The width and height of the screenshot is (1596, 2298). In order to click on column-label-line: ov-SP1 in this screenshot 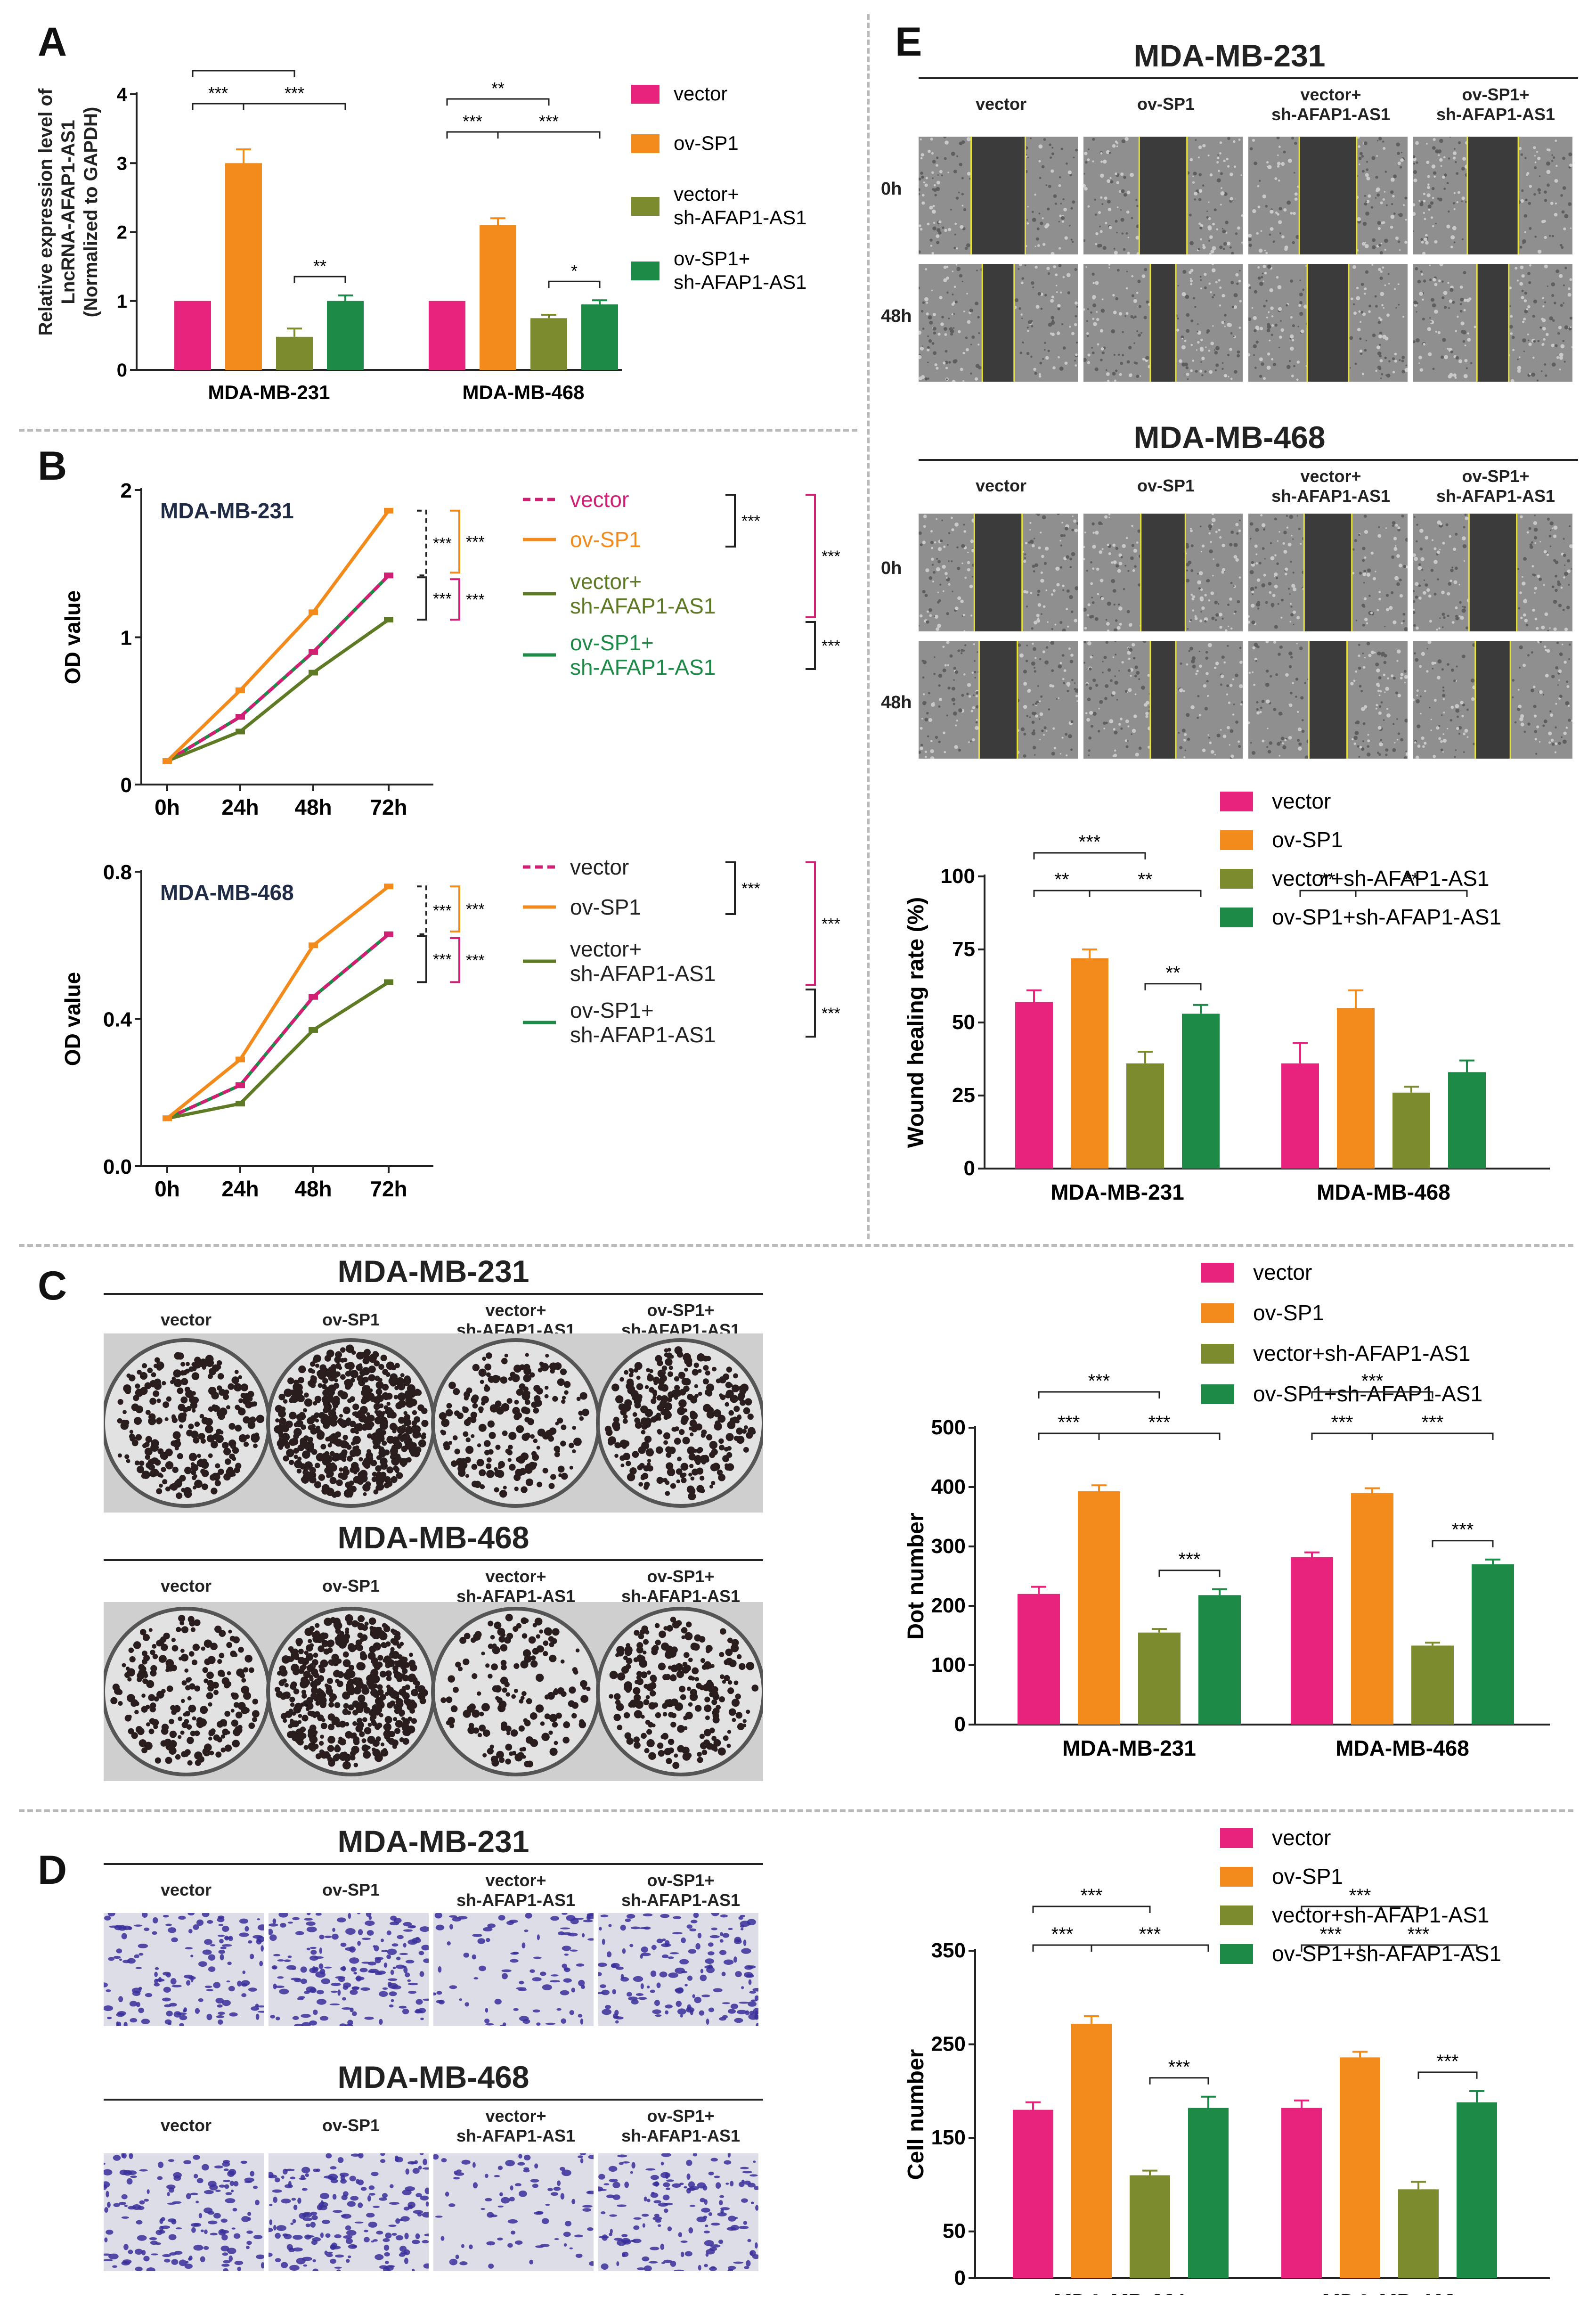, I will do `click(351, 1889)`.